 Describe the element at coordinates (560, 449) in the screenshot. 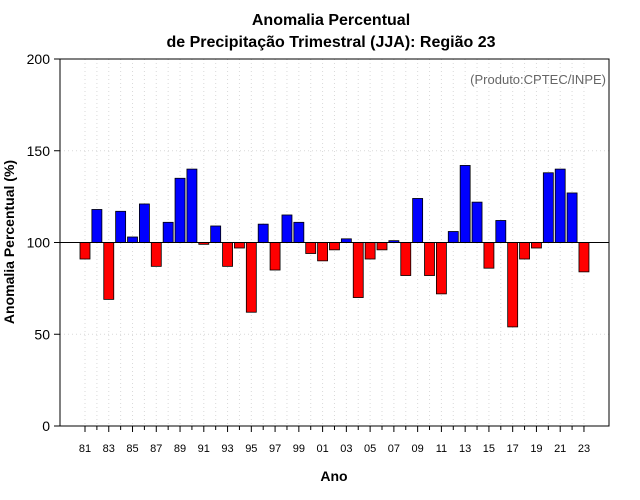

I see `x-tick-label: 21` at that location.